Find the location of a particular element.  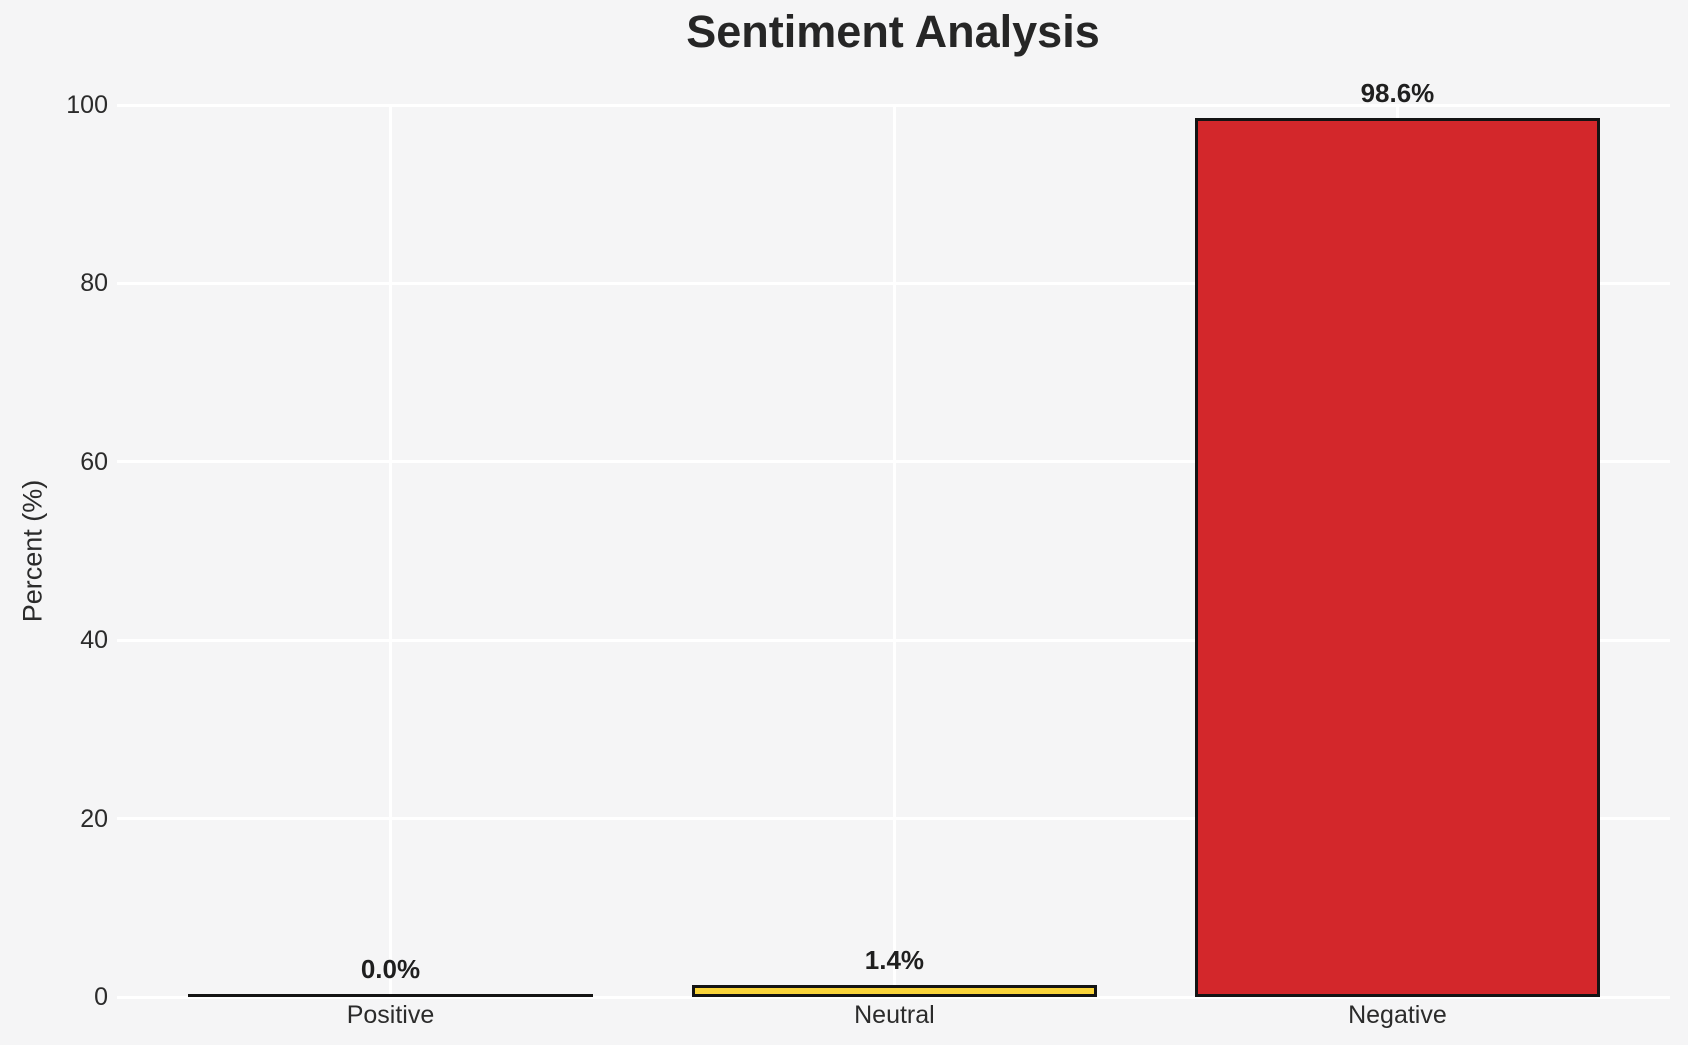

x-tick-label-positive: Positive is located at coordinates (390, 1015).